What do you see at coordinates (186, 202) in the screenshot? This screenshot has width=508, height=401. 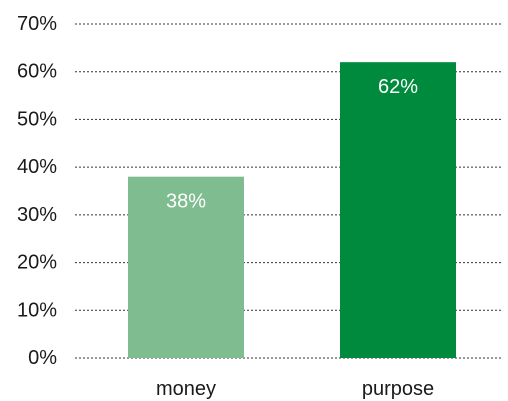 I see `data-label-money: 38%` at bounding box center [186, 202].